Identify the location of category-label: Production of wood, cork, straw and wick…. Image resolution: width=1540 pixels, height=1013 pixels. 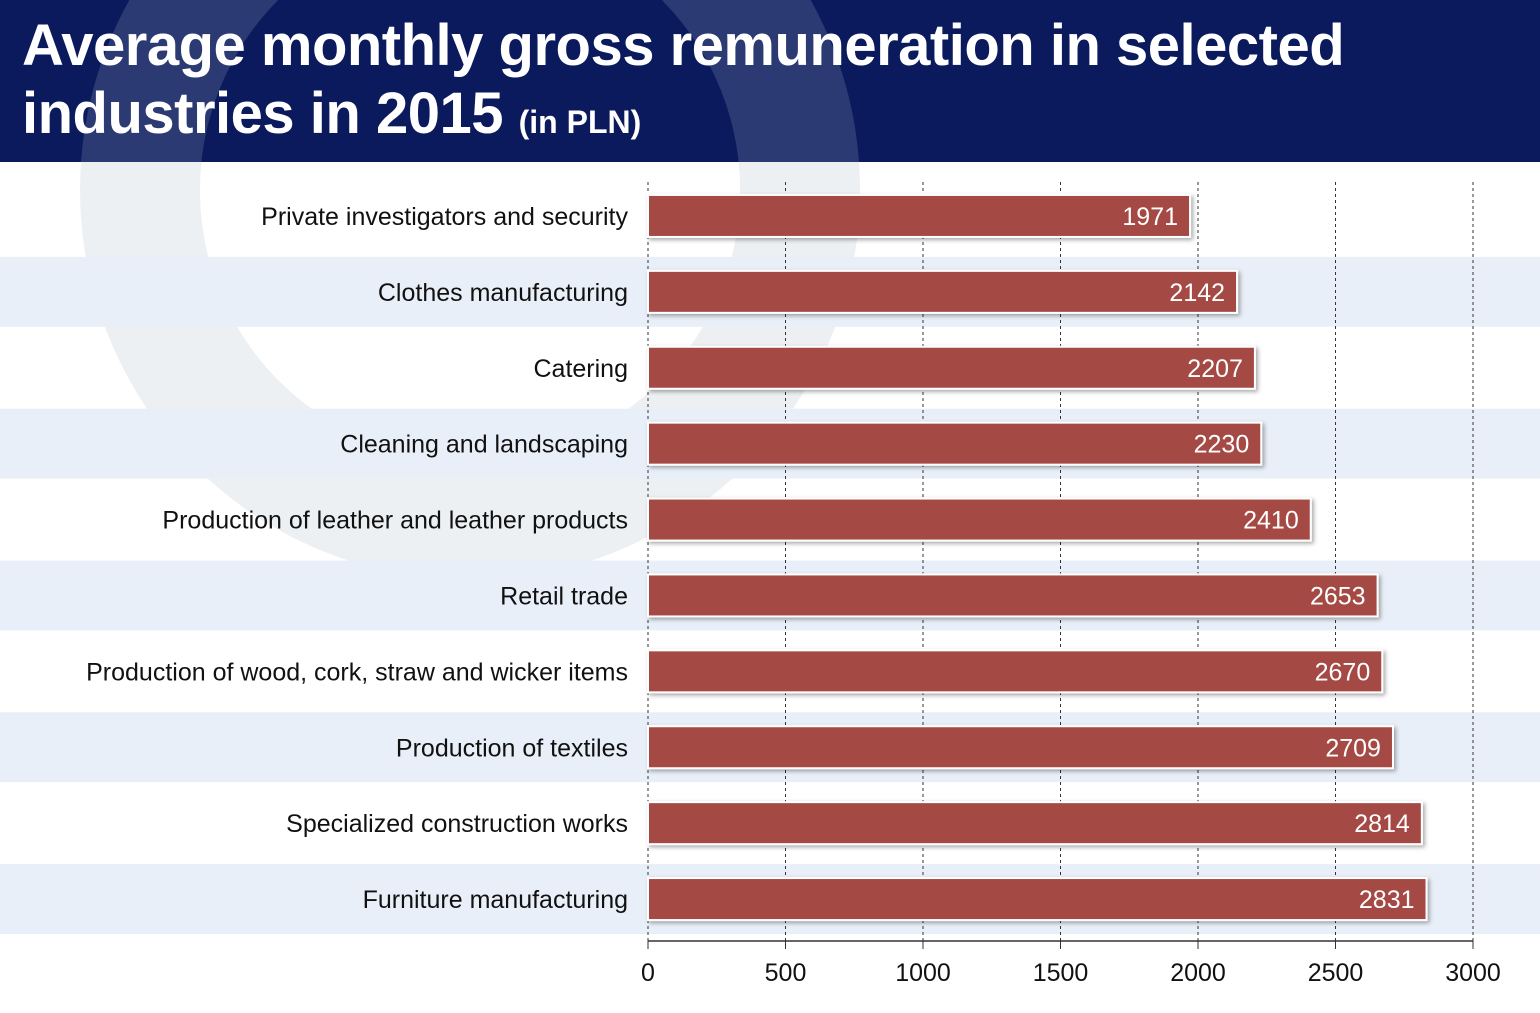
(357, 672).